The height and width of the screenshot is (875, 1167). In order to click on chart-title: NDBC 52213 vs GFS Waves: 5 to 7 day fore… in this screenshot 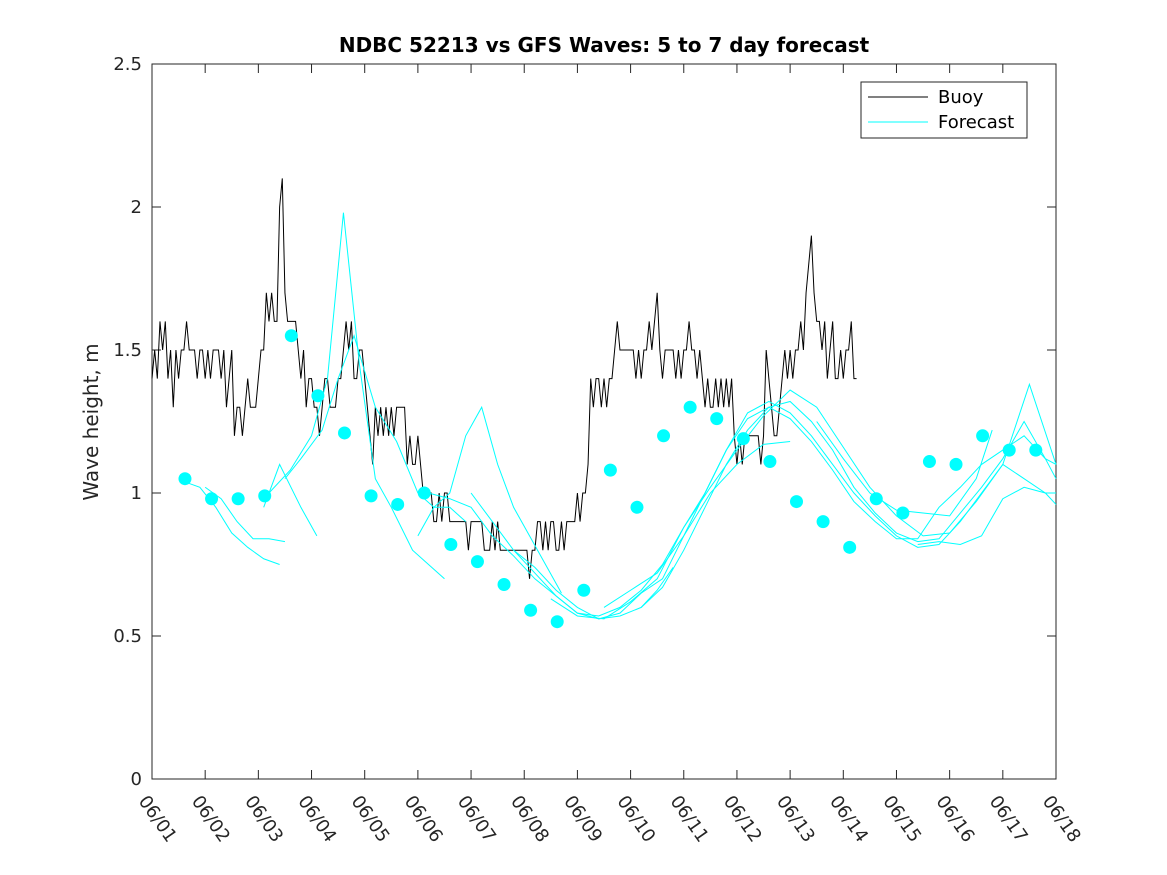, I will do `click(604, 45)`.